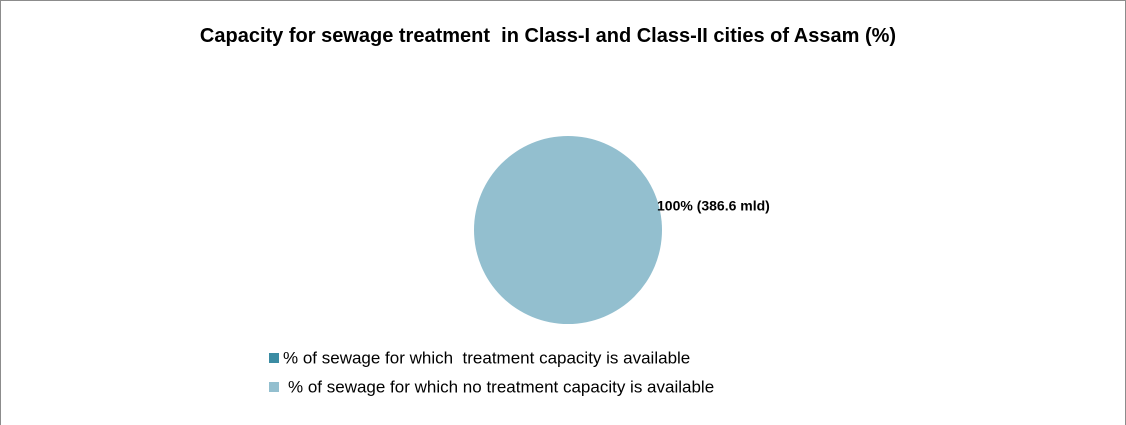  What do you see at coordinates (568, 230) in the screenshot?
I see `pie-slice` at bounding box center [568, 230].